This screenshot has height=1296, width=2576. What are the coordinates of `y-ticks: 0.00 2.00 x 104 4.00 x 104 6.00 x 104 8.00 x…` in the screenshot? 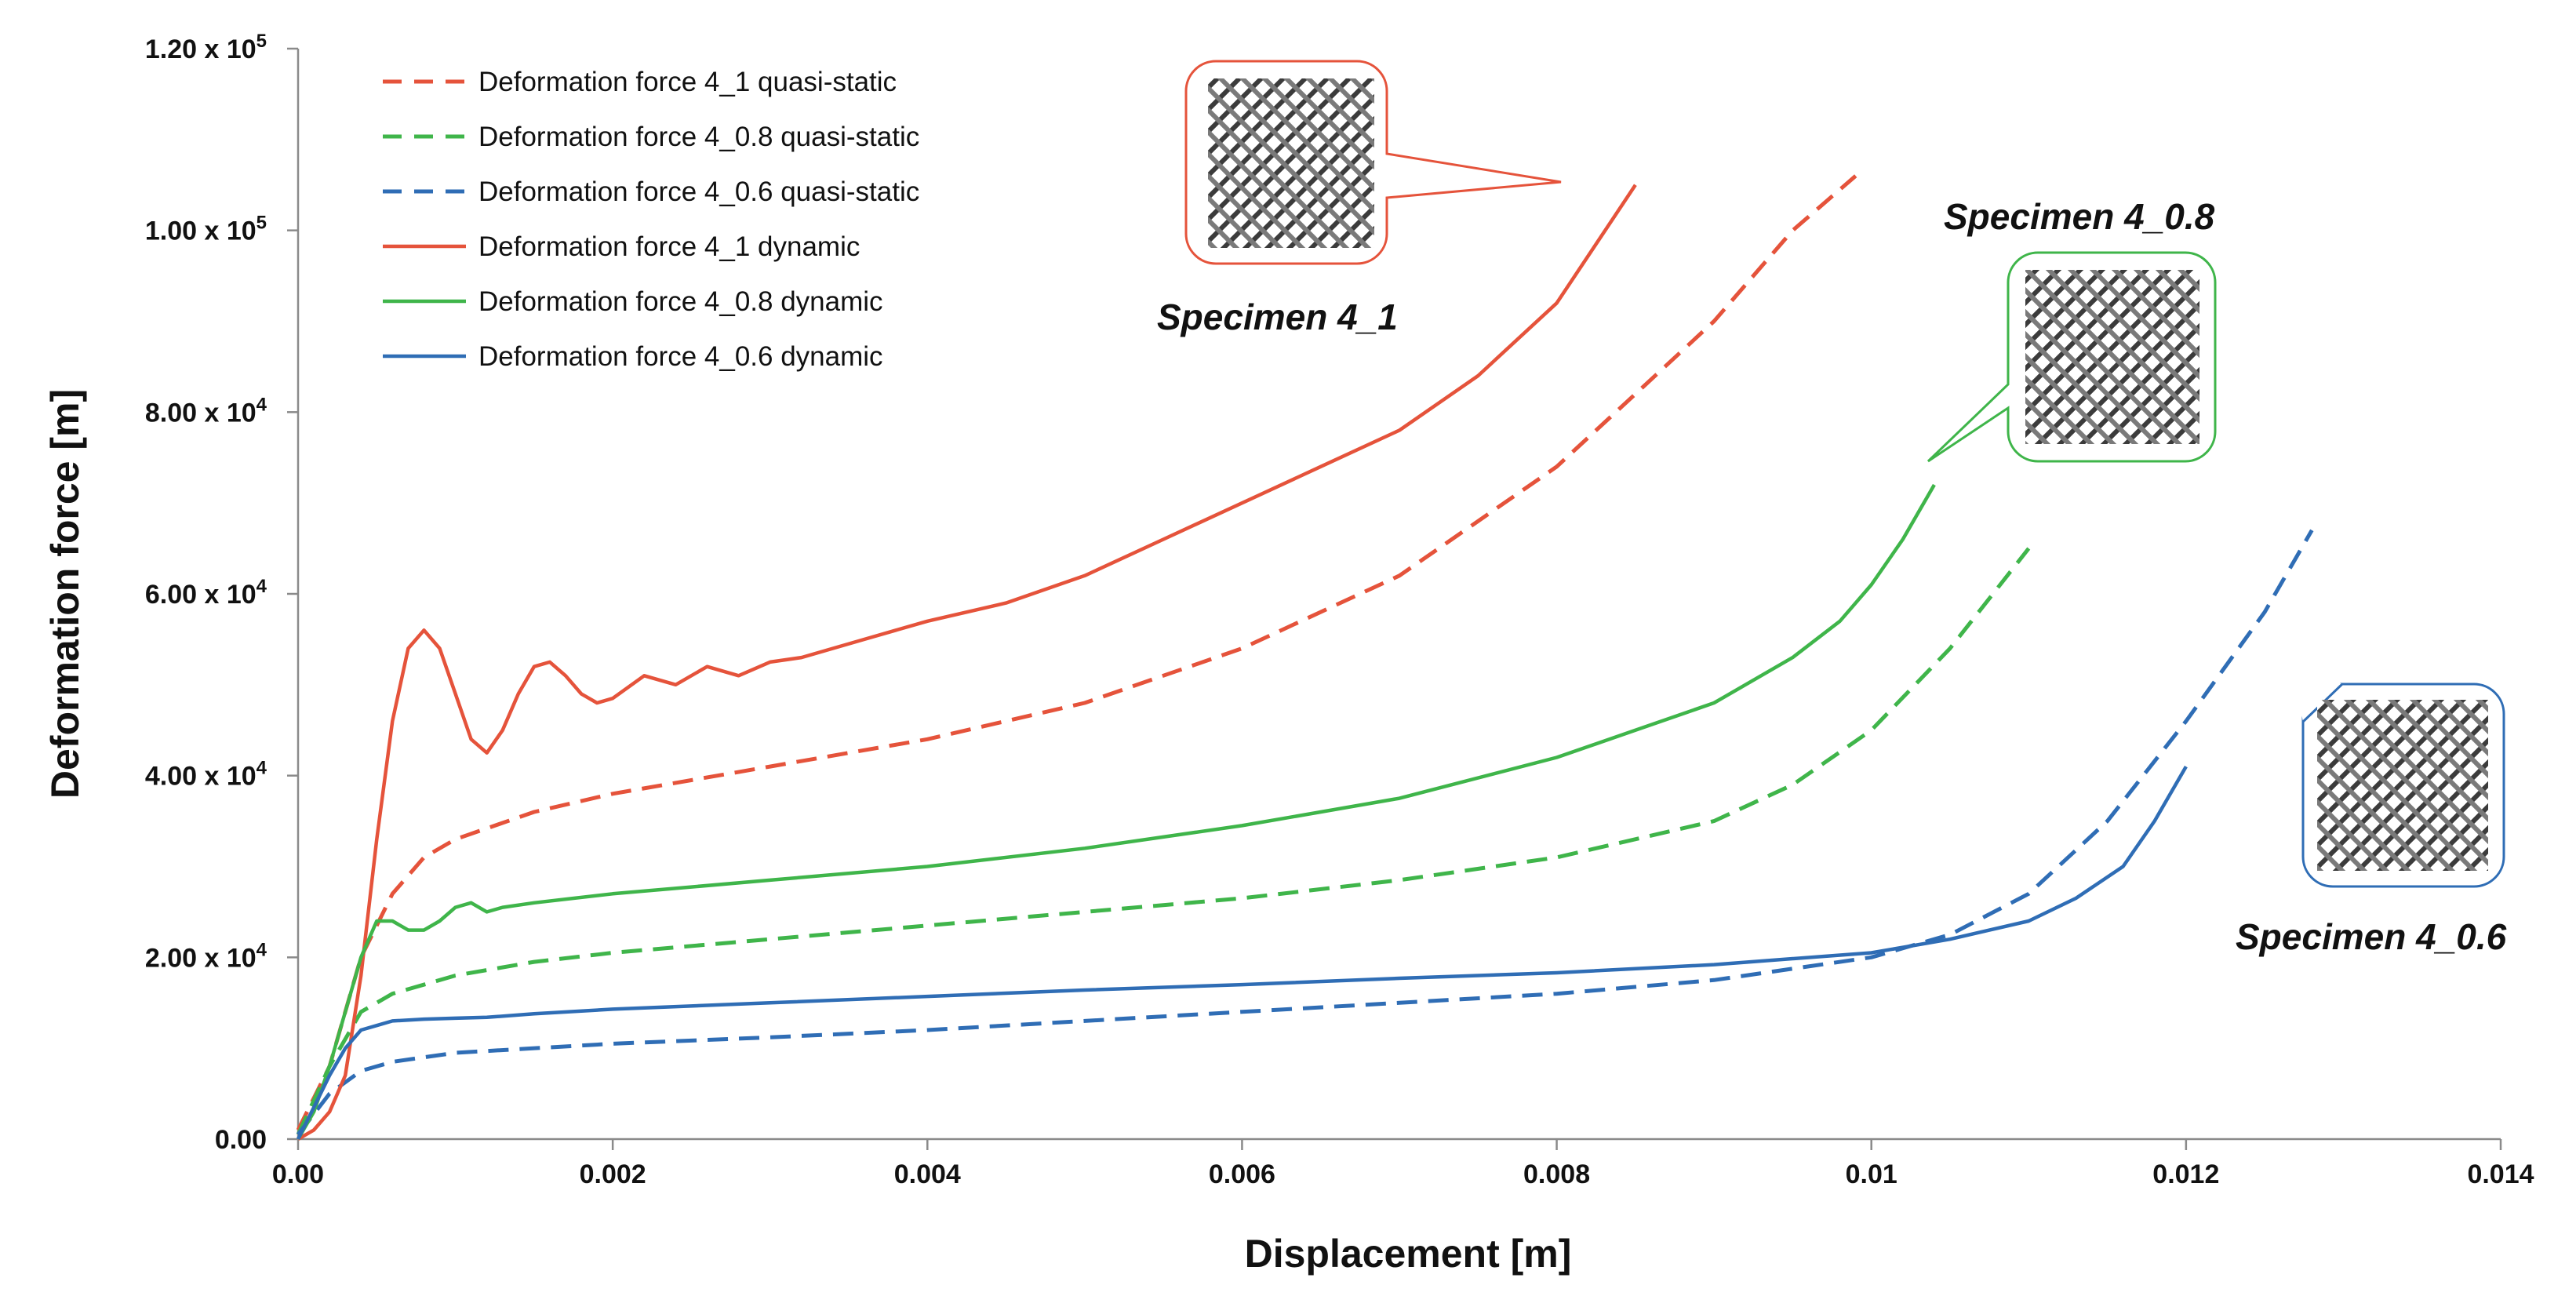 It's located at (222, 593).